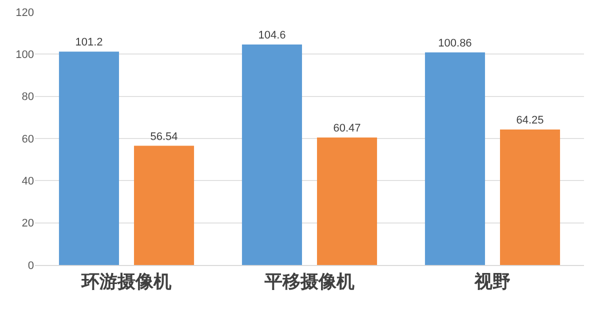 The image size is (596, 313). I want to click on data-label: 101.2, so click(89, 42).